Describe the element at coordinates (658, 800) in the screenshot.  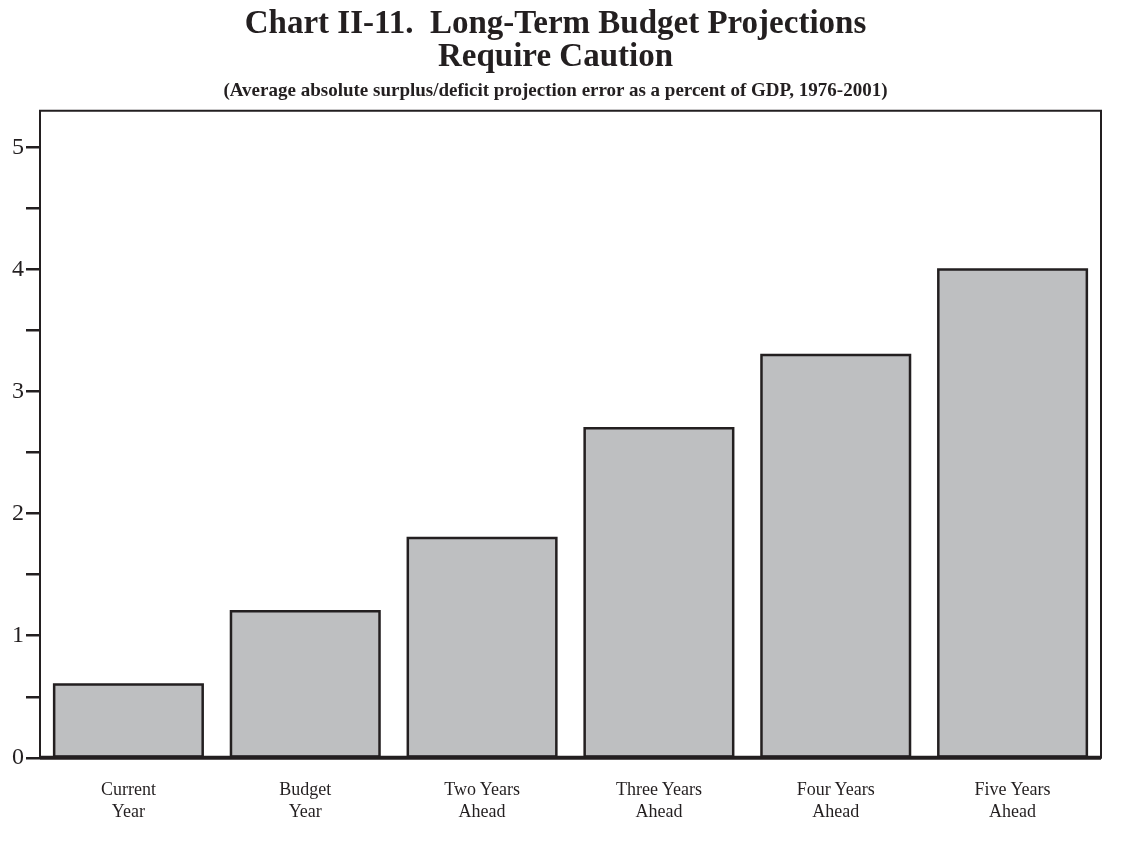
I see `x-tick-label: Three Years Ahead` at that location.